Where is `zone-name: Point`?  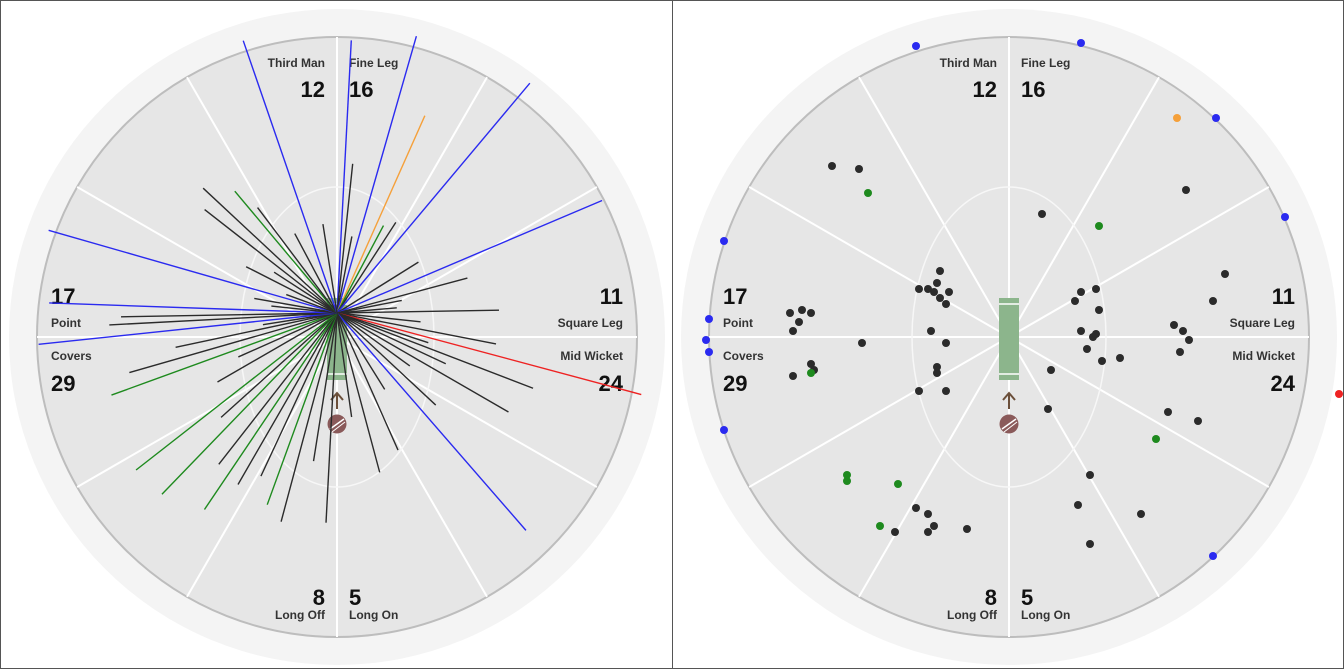 zone-name: Point is located at coordinates (66, 323).